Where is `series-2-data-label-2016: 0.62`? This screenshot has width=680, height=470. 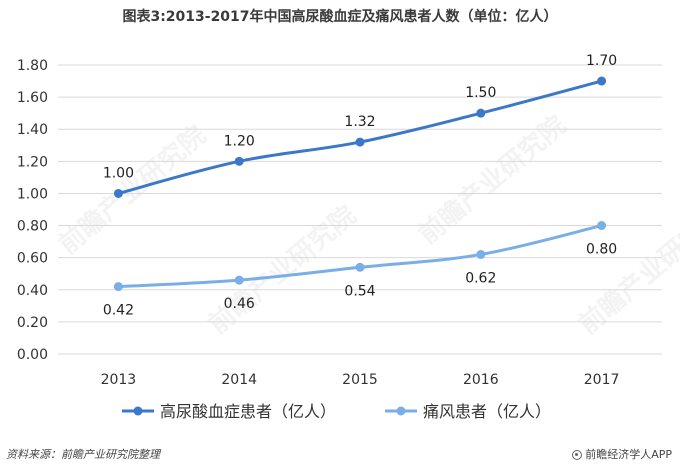
series-2-data-label-2016: 0.62 is located at coordinates (480, 278).